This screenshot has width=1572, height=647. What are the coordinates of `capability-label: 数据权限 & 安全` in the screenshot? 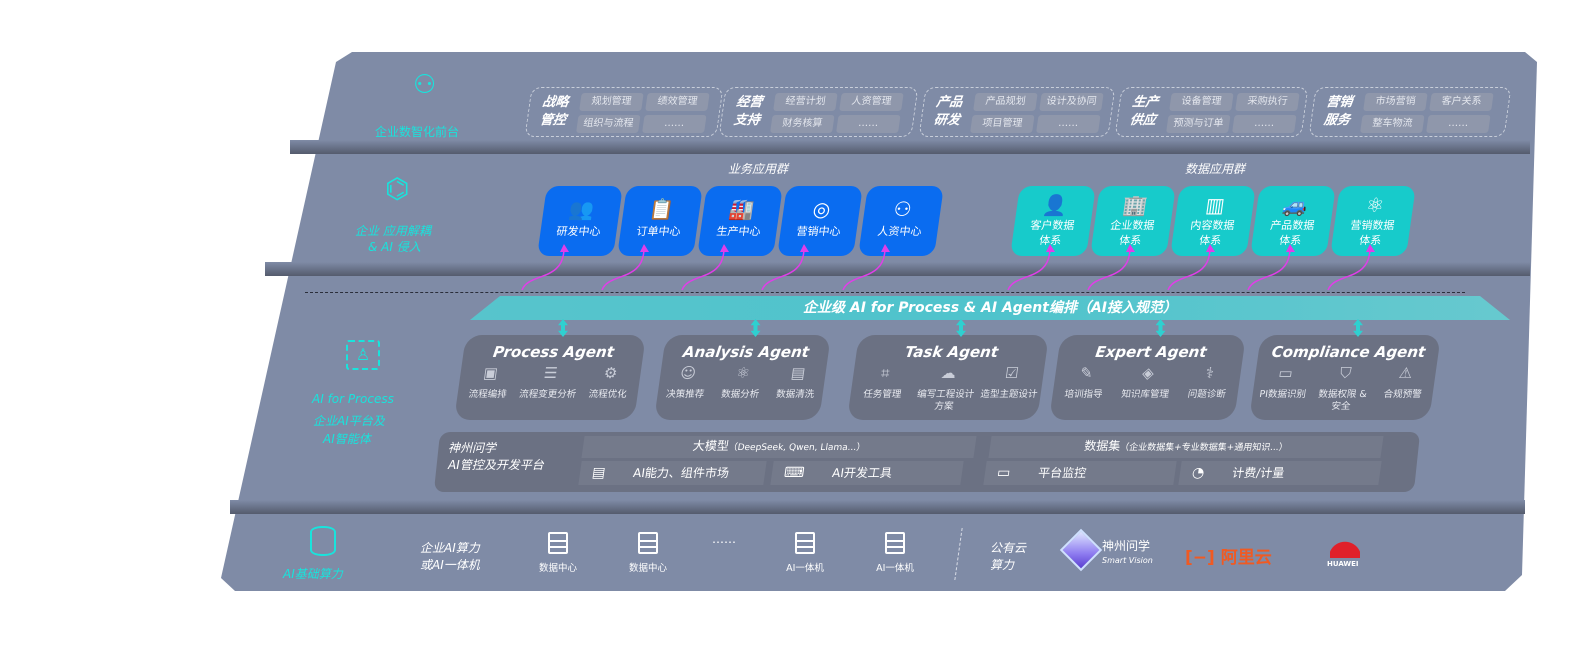 It's located at (1342, 400).